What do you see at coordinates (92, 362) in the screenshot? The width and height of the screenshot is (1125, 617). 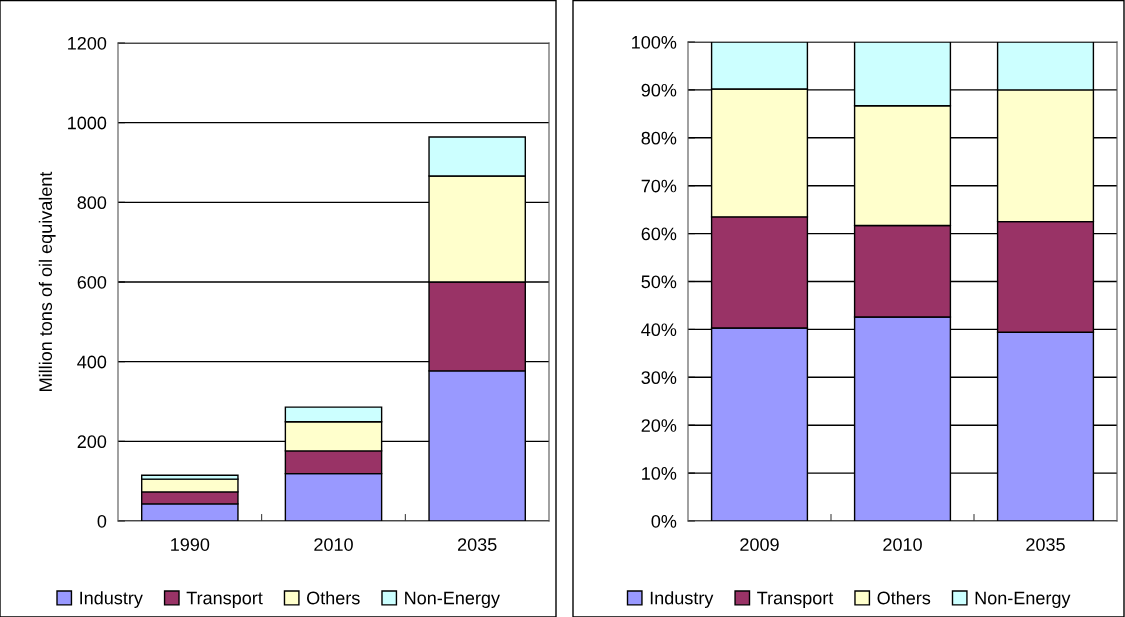 I see `y-tick-label: 400` at bounding box center [92, 362].